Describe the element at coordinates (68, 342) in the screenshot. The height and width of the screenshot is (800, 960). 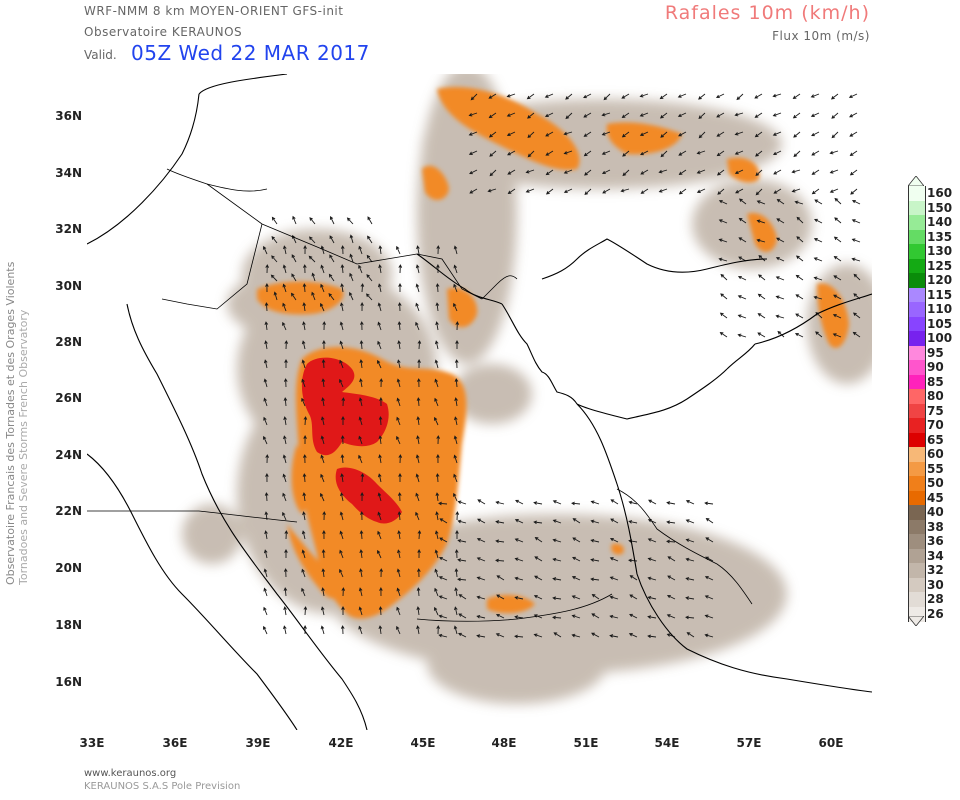
I see `lat-label: 28N` at that location.